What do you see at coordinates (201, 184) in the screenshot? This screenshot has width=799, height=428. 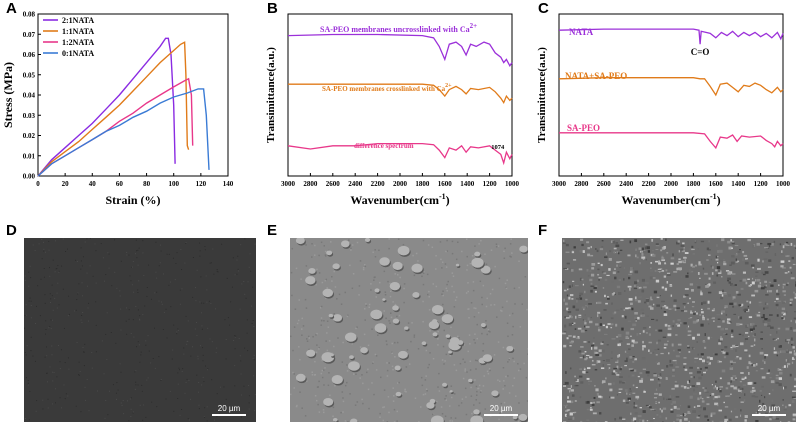 I see `x-tick-label: 120` at bounding box center [201, 184].